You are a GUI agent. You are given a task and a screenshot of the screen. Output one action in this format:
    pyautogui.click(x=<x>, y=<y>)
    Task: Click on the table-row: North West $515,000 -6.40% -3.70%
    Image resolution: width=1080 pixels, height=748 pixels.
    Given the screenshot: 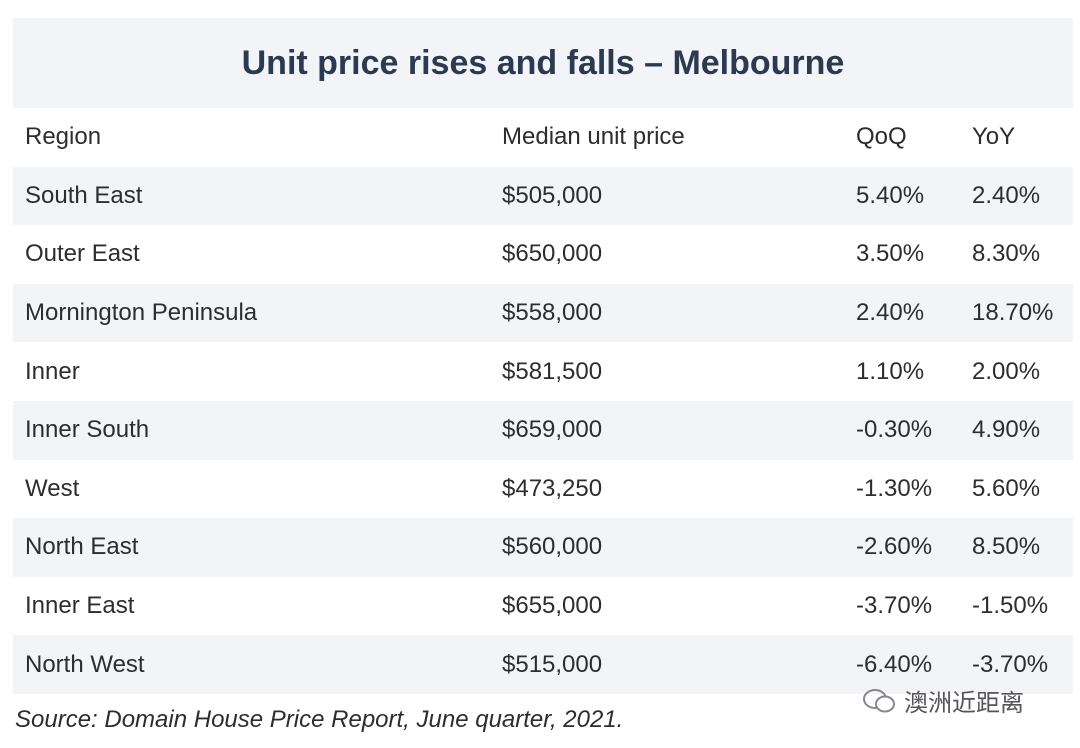 What is the action you would take?
    pyautogui.click(x=543, y=664)
    